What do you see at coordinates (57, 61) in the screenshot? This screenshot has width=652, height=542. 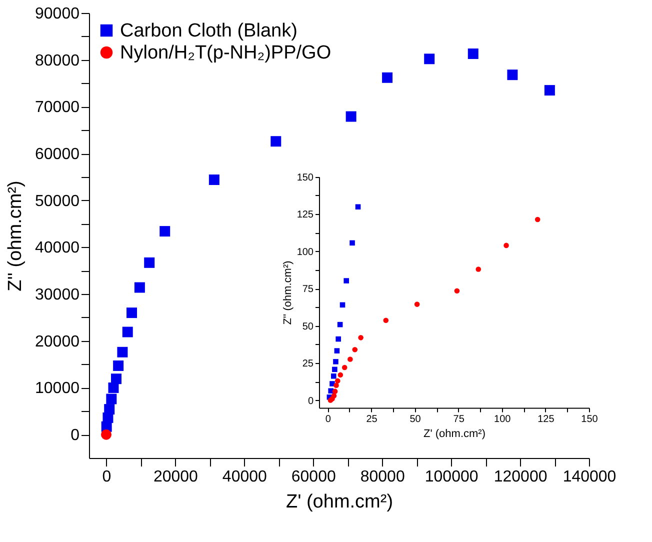 I see `y-tick-label: 80000` at bounding box center [57, 61].